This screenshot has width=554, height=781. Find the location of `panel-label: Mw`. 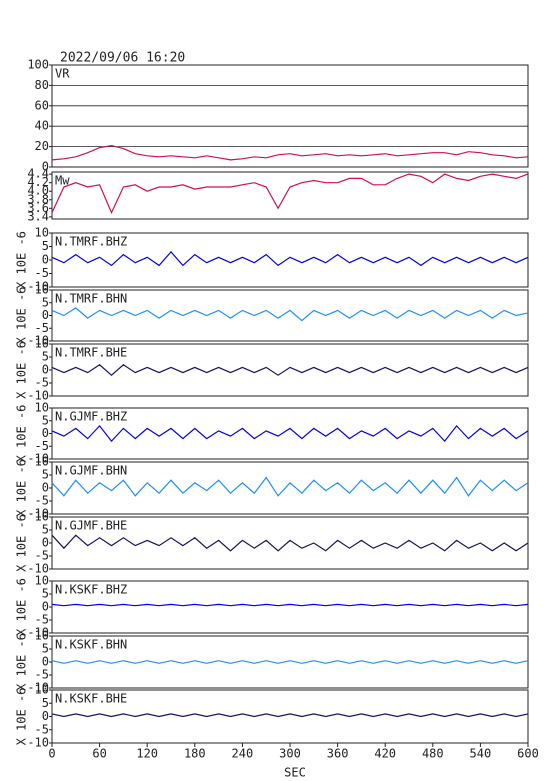

panel-label: Mw is located at coordinates (62, 181).